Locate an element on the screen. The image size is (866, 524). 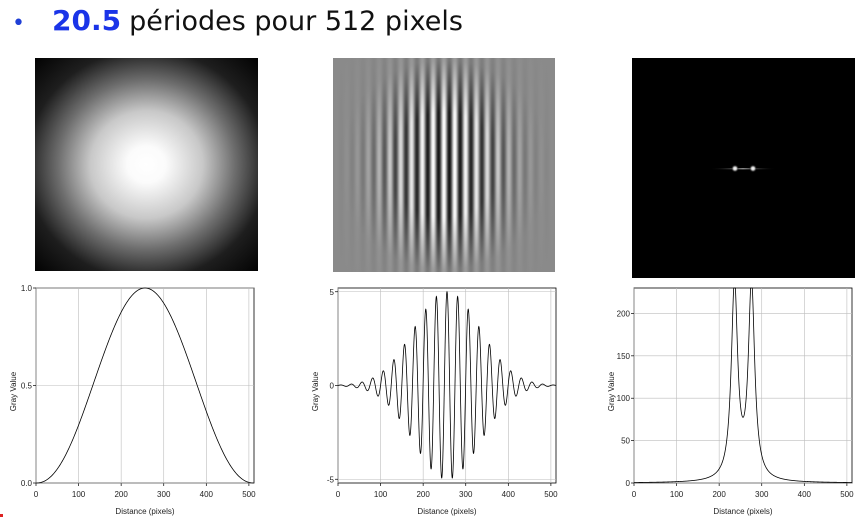
gaussian-image is located at coordinates (146, 164).